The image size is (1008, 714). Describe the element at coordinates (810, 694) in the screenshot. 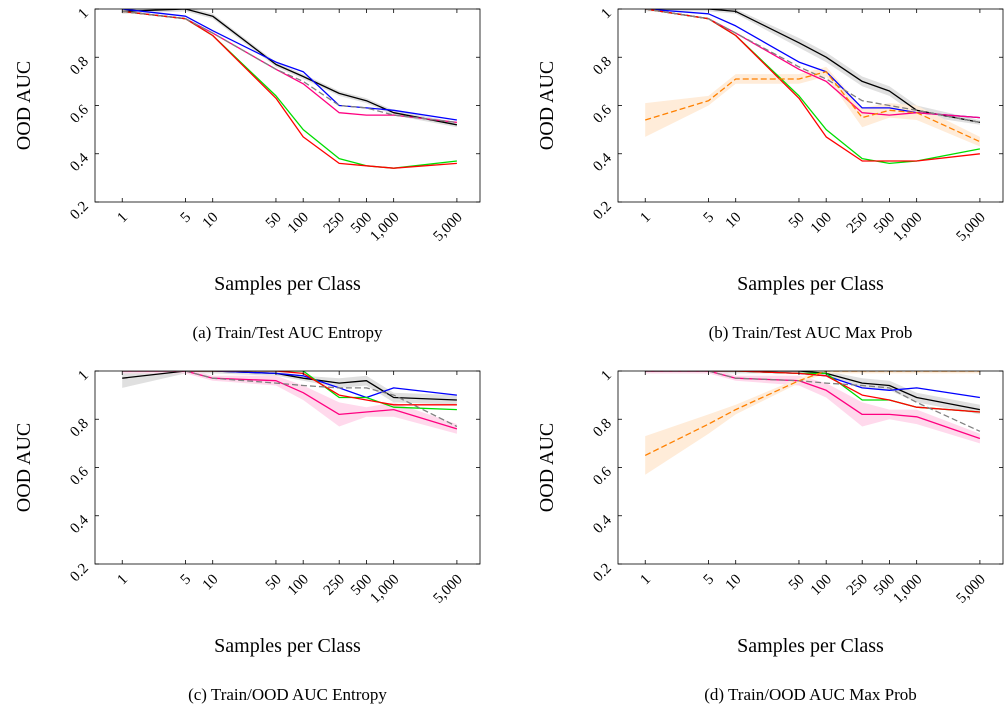

I see `panel-caption: (d) Train/OOD AUC Max Prob` at that location.